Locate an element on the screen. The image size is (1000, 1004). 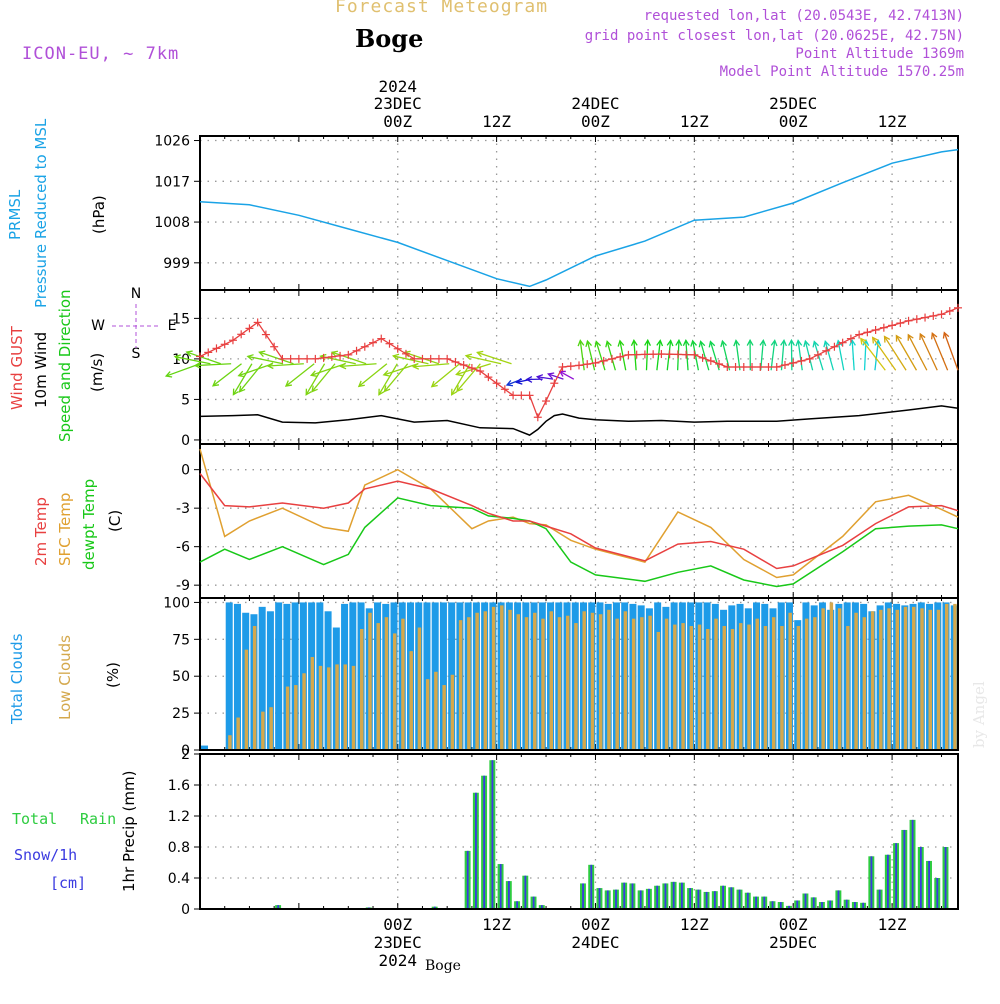
wind-gust-label: Wind GUST is located at coordinates (17, 368).